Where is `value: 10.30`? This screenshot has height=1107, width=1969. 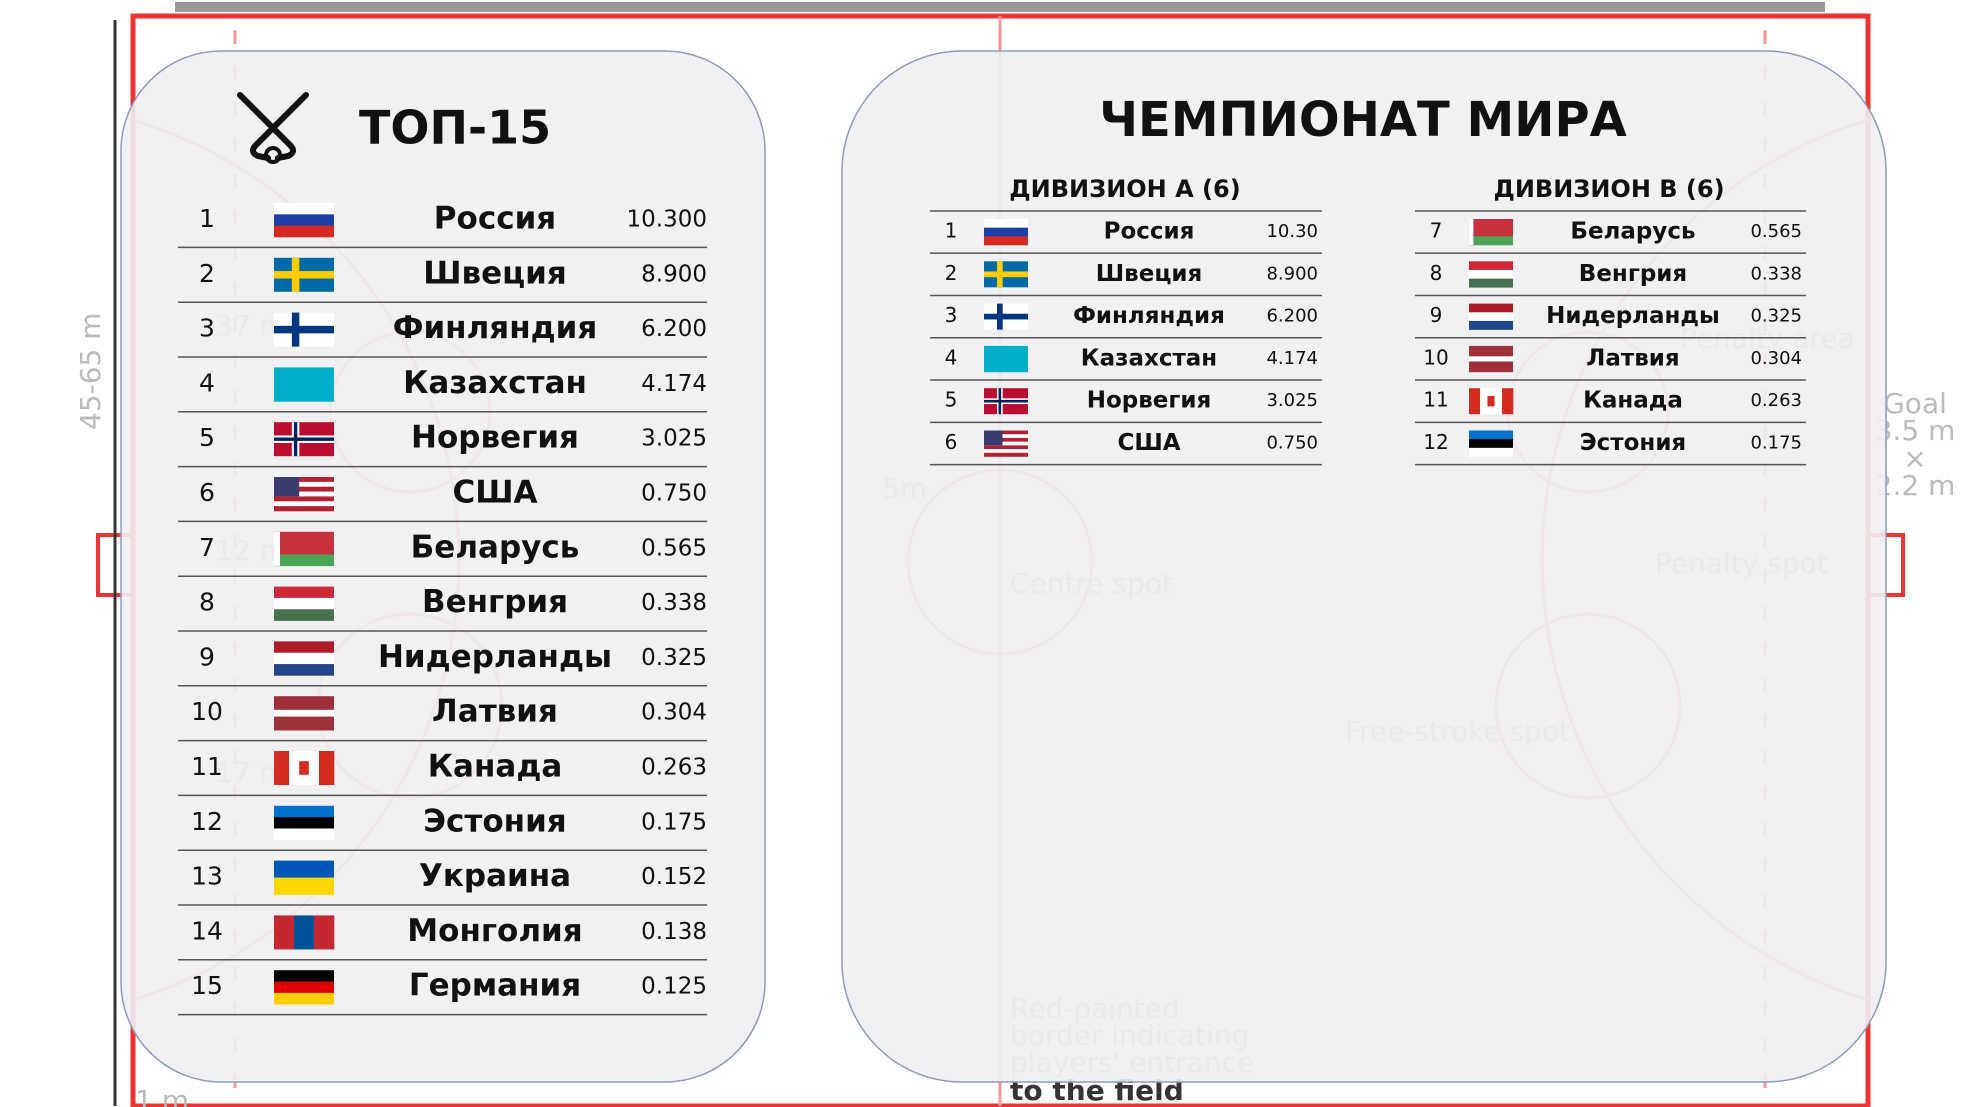 value: 10.30 is located at coordinates (1292, 231).